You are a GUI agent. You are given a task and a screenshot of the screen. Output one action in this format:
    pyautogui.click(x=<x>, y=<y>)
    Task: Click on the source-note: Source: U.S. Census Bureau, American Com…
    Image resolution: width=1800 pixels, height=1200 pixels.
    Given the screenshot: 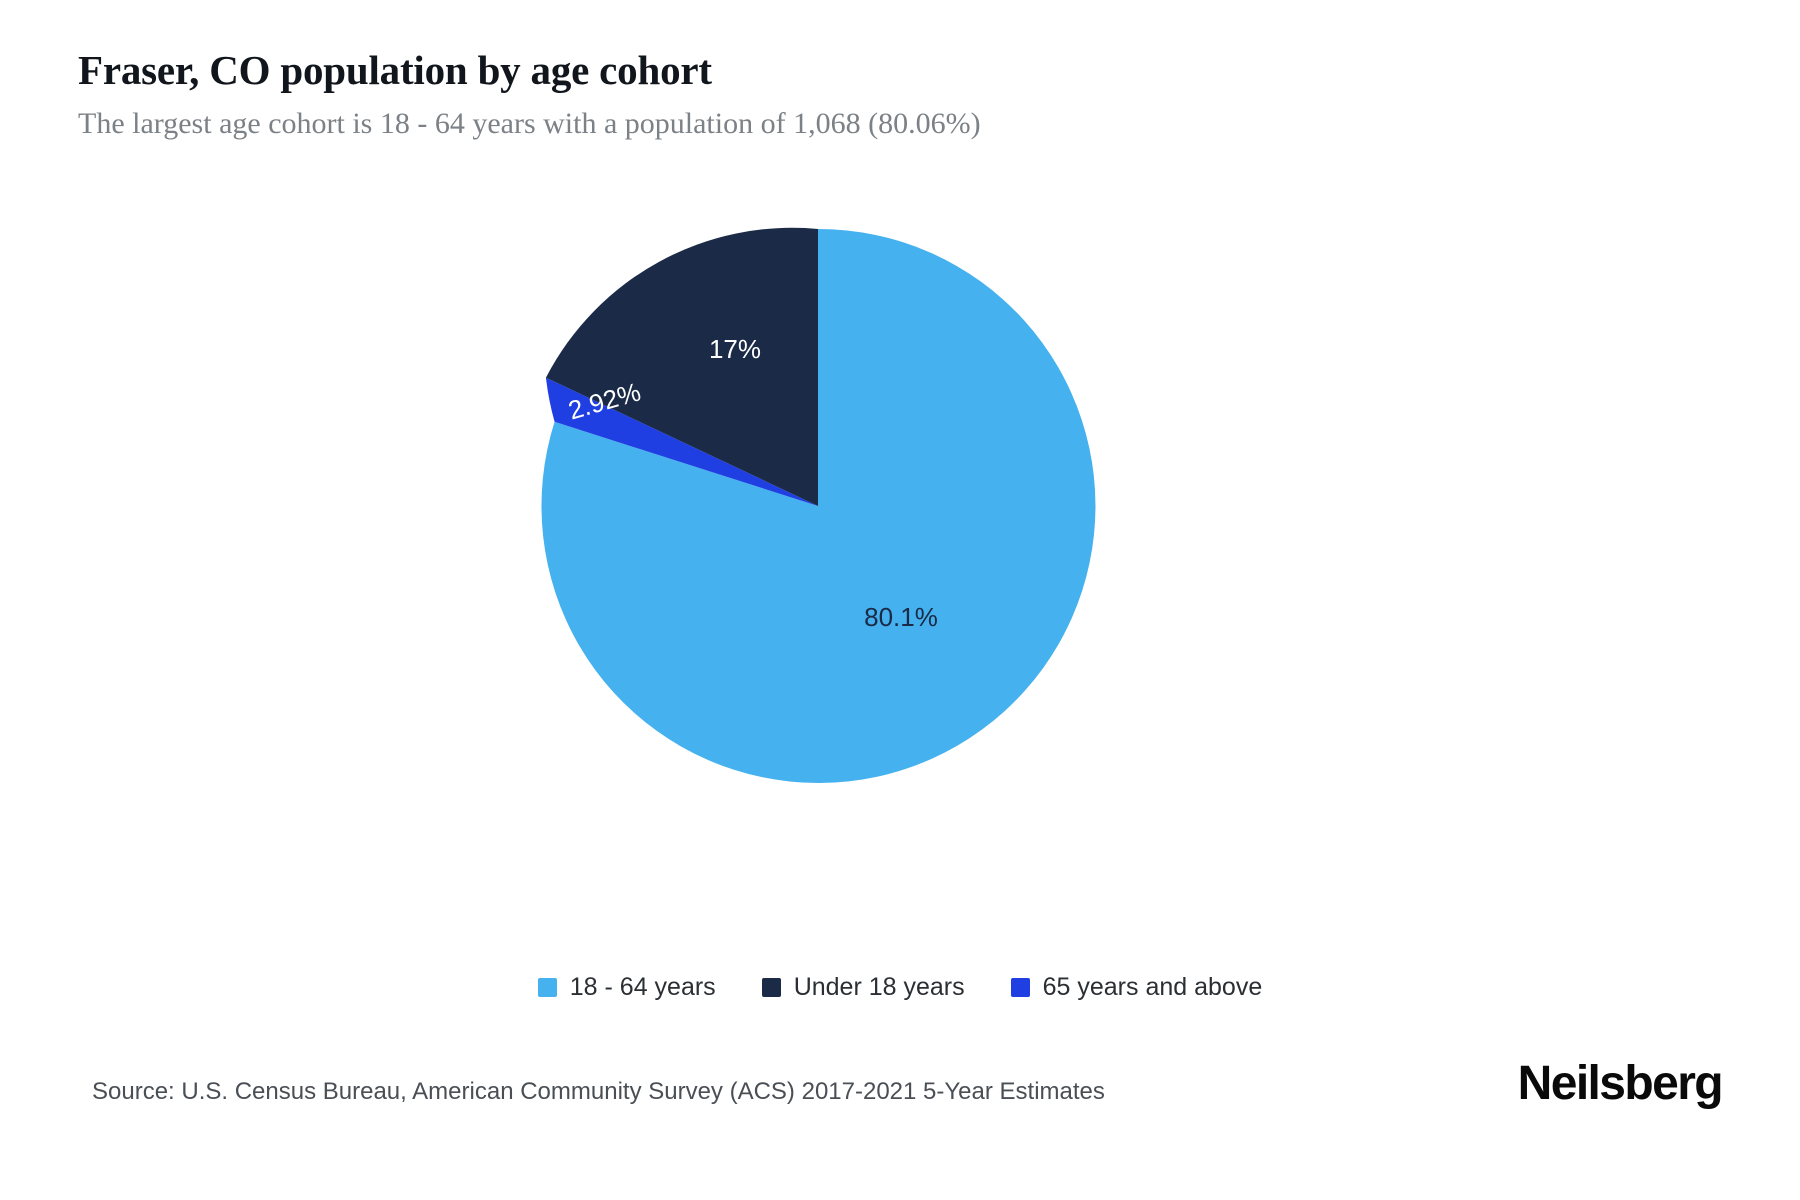 What is the action you would take?
    pyautogui.click(x=598, y=1091)
    